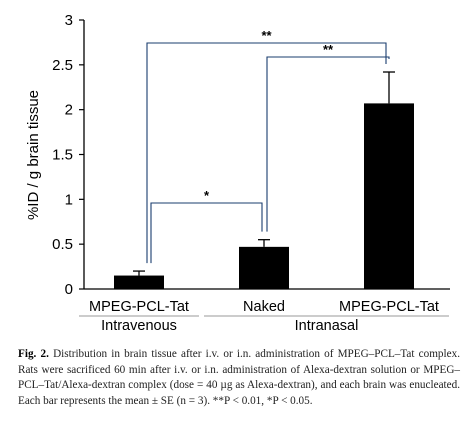  What do you see at coordinates (33, 354) in the screenshot?
I see `figure-label: Fig. 2.` at bounding box center [33, 354].